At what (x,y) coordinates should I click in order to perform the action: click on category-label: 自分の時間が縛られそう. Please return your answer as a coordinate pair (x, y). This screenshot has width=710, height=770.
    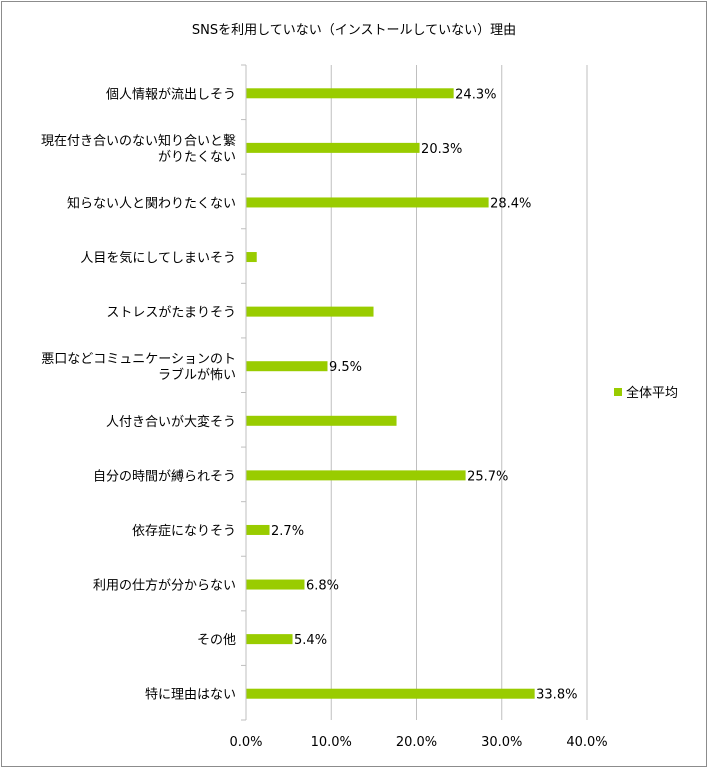
    Looking at the image, I should click on (164, 476).